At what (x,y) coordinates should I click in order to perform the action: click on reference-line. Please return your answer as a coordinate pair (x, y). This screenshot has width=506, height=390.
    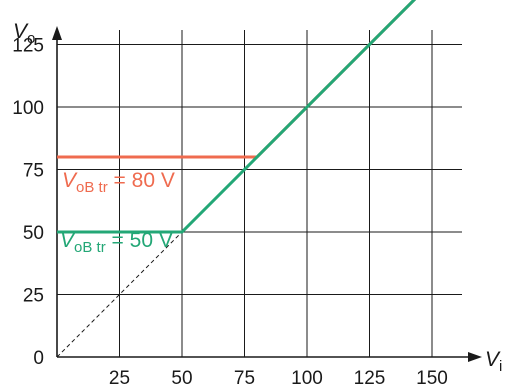
    Looking at the image, I should click on (119, 294).